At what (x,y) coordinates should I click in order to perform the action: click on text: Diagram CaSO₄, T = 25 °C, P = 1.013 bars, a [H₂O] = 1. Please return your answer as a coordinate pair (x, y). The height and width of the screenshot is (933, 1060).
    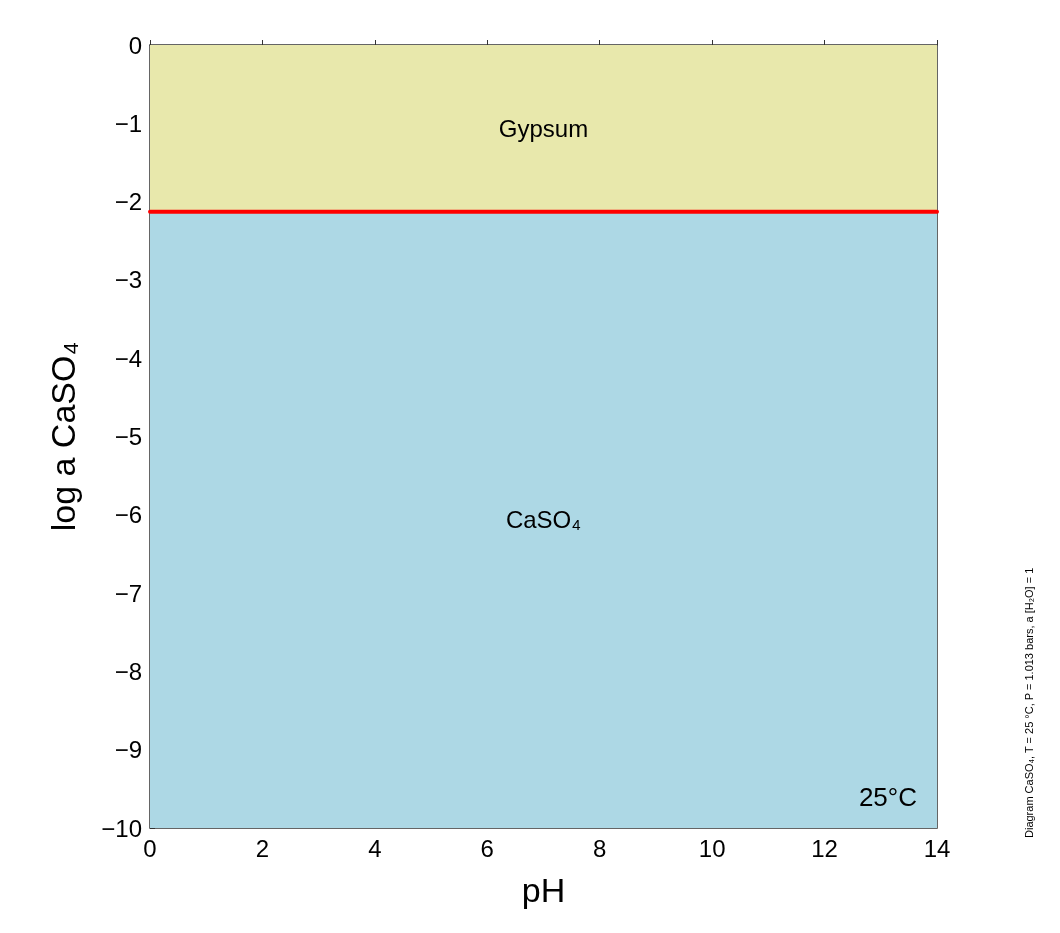
    Looking at the image, I should click on (1028, 702).